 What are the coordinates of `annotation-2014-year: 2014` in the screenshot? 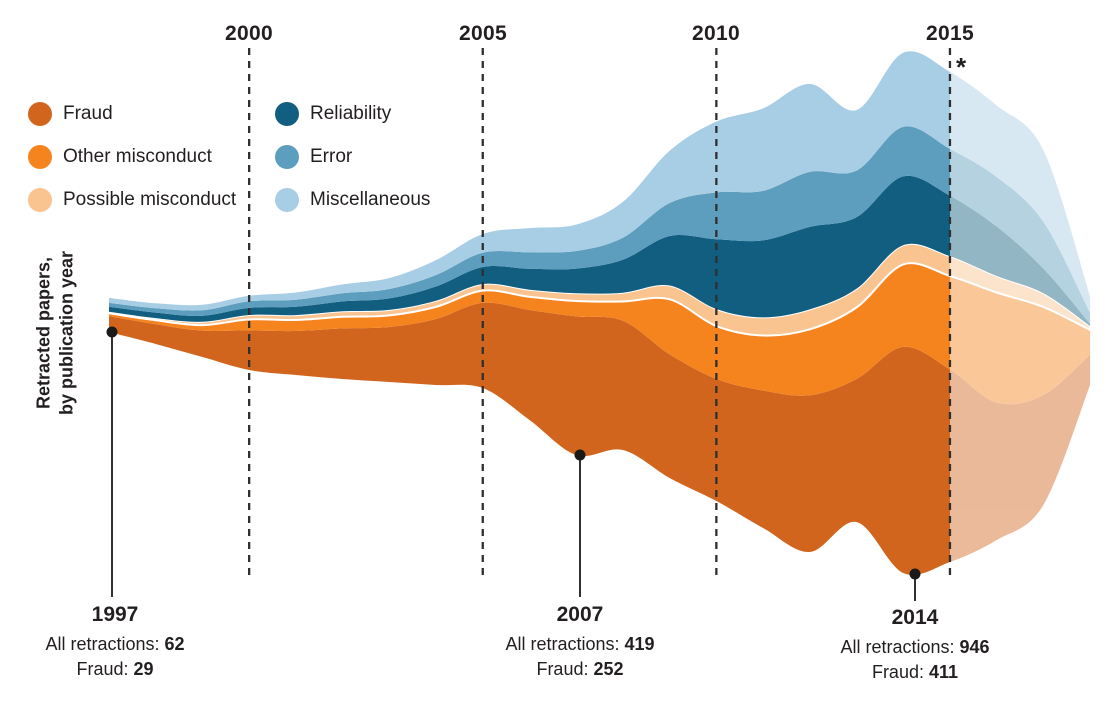 It's located at (915, 617).